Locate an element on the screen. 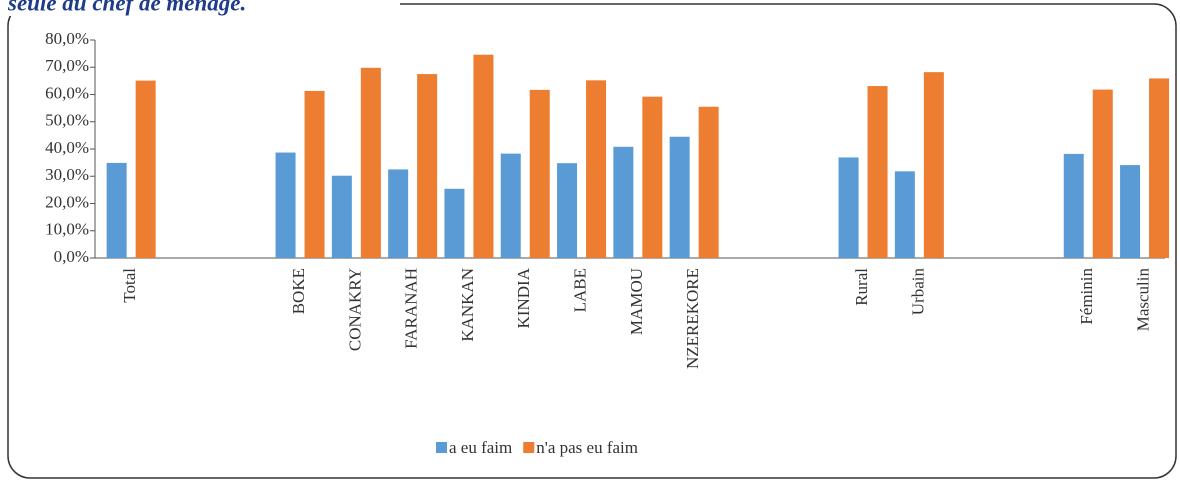  legend-label: n'a pas eu faim is located at coordinates (587, 447).